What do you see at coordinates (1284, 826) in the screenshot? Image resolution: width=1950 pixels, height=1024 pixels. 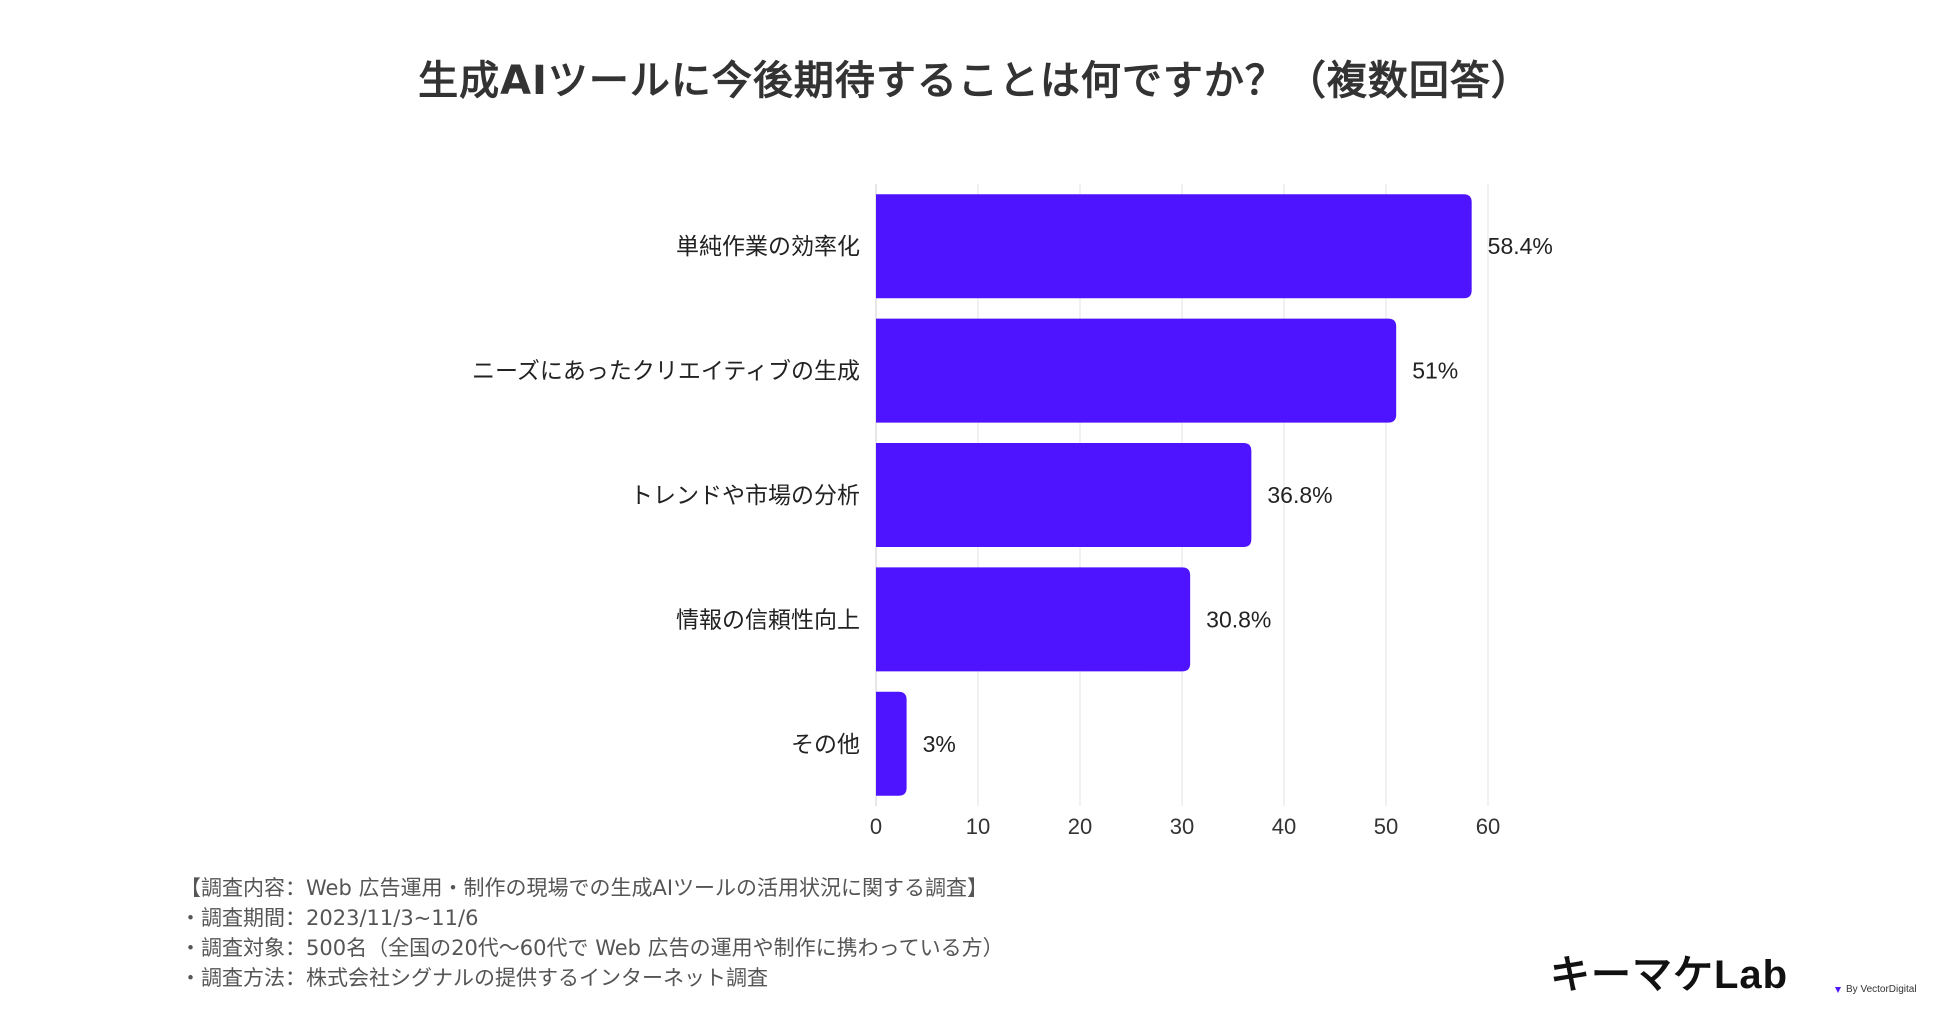 I see `x-tick-label: 40` at bounding box center [1284, 826].